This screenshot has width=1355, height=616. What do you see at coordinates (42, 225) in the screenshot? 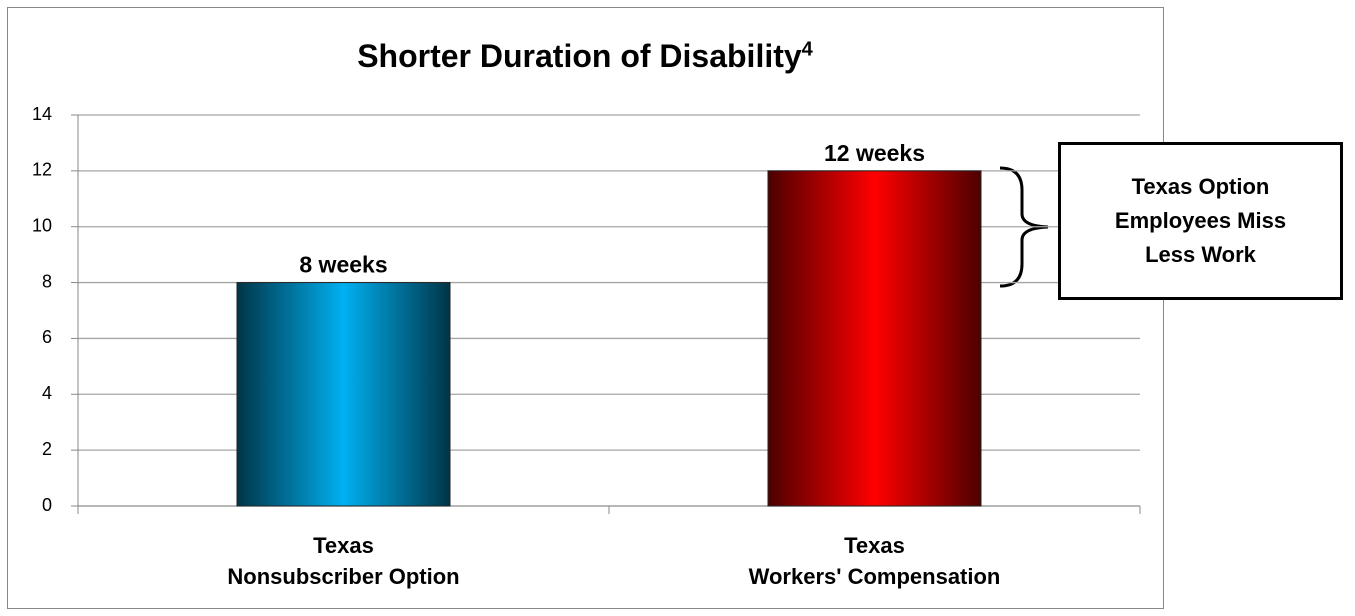
I see `y-tick-label: 10` at bounding box center [42, 225].